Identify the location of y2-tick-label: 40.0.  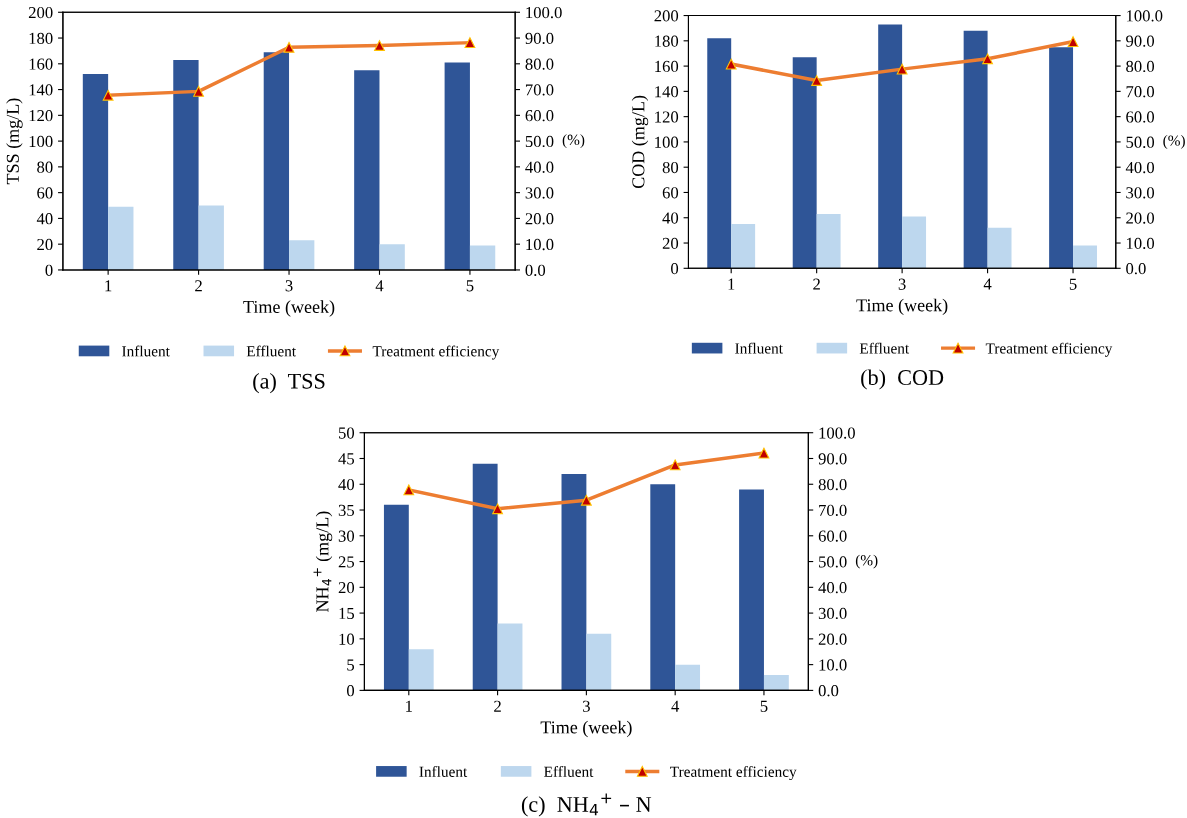
(539, 167).